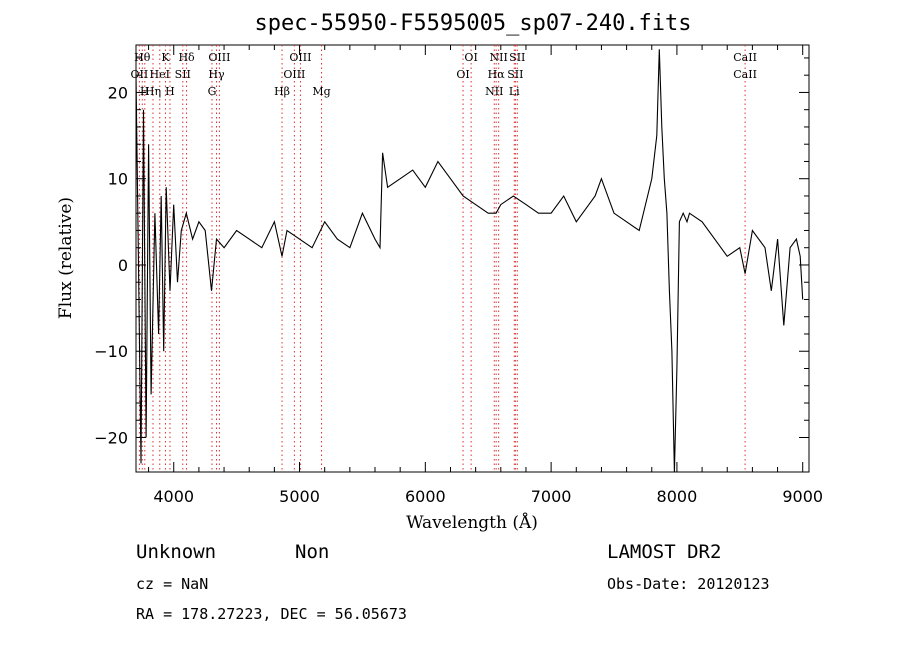 This screenshot has height=650, width=900. Describe the element at coordinates (111, 437) in the screenshot. I see `y-tick-label-0: −20` at that location.